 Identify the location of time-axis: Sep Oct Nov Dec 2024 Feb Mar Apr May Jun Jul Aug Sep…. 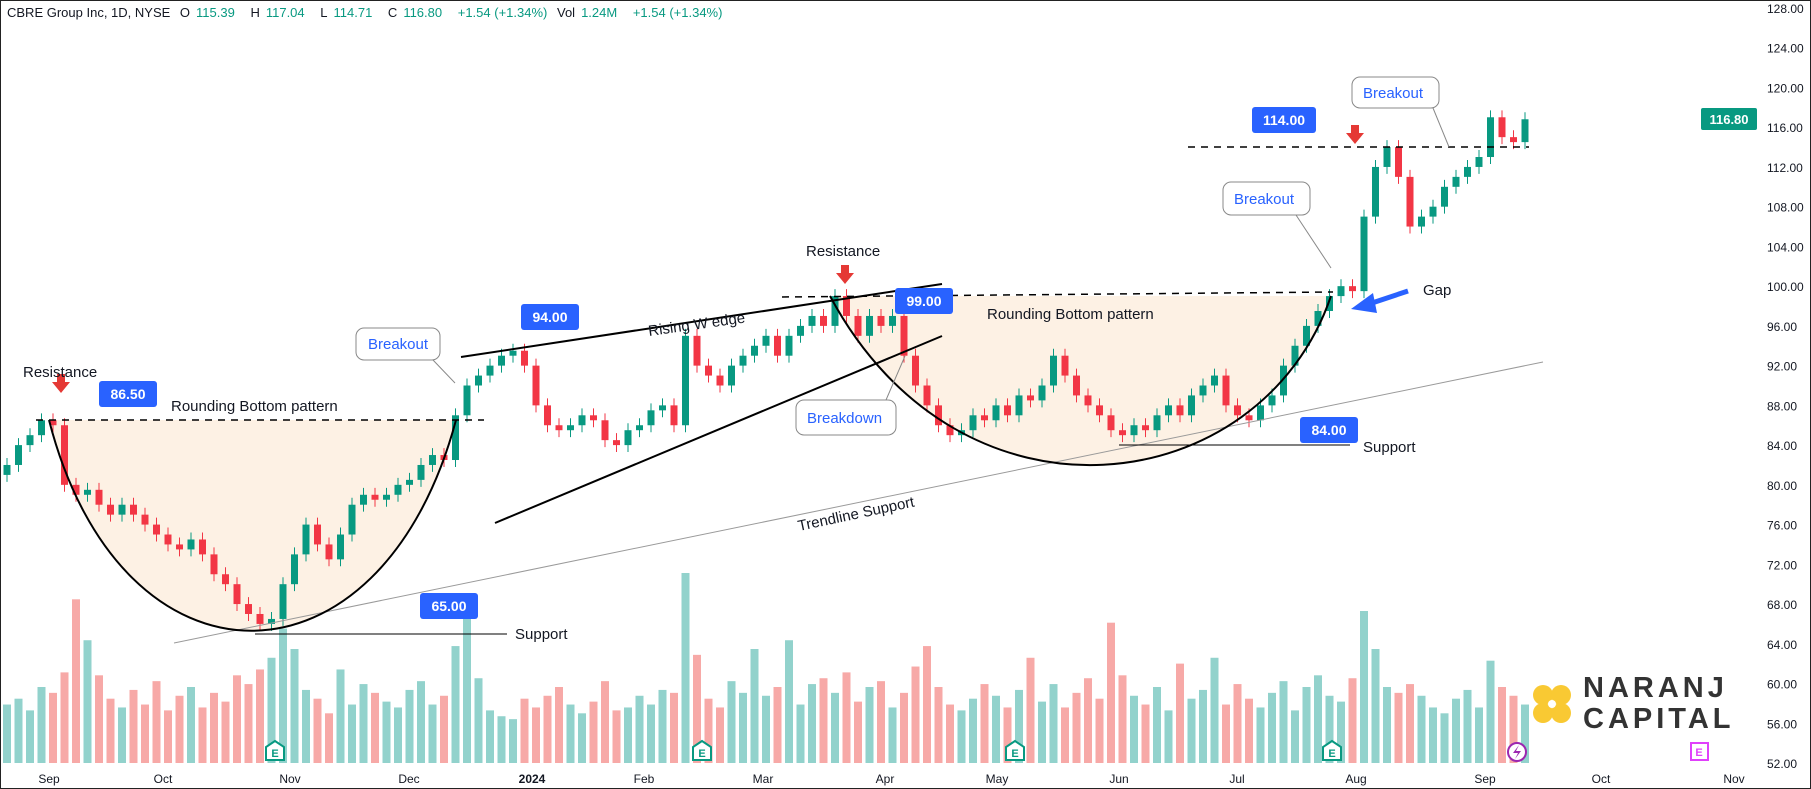
(891, 779).